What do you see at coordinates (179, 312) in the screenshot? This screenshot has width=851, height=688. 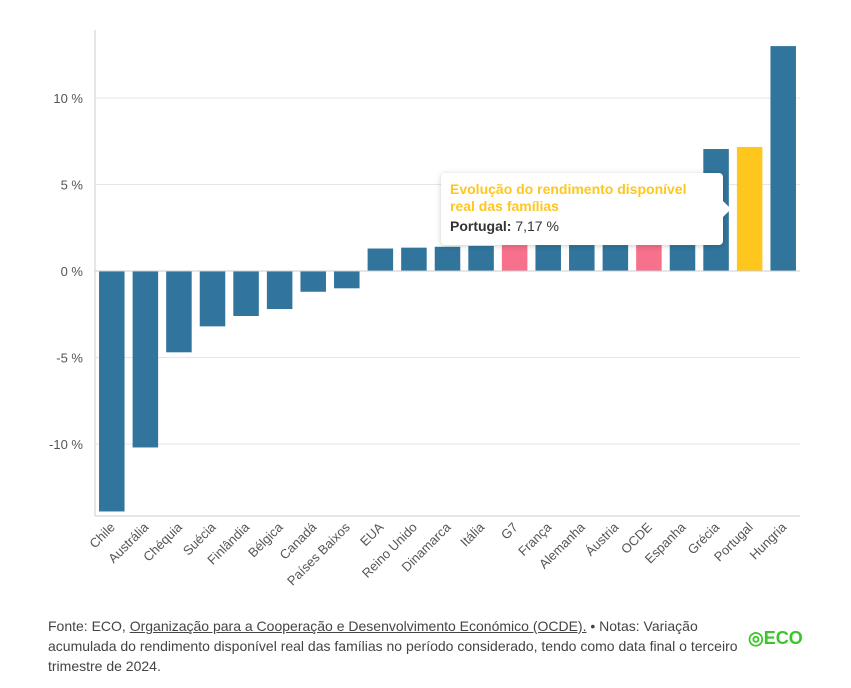 I see `bar-Chéquia` at bounding box center [179, 312].